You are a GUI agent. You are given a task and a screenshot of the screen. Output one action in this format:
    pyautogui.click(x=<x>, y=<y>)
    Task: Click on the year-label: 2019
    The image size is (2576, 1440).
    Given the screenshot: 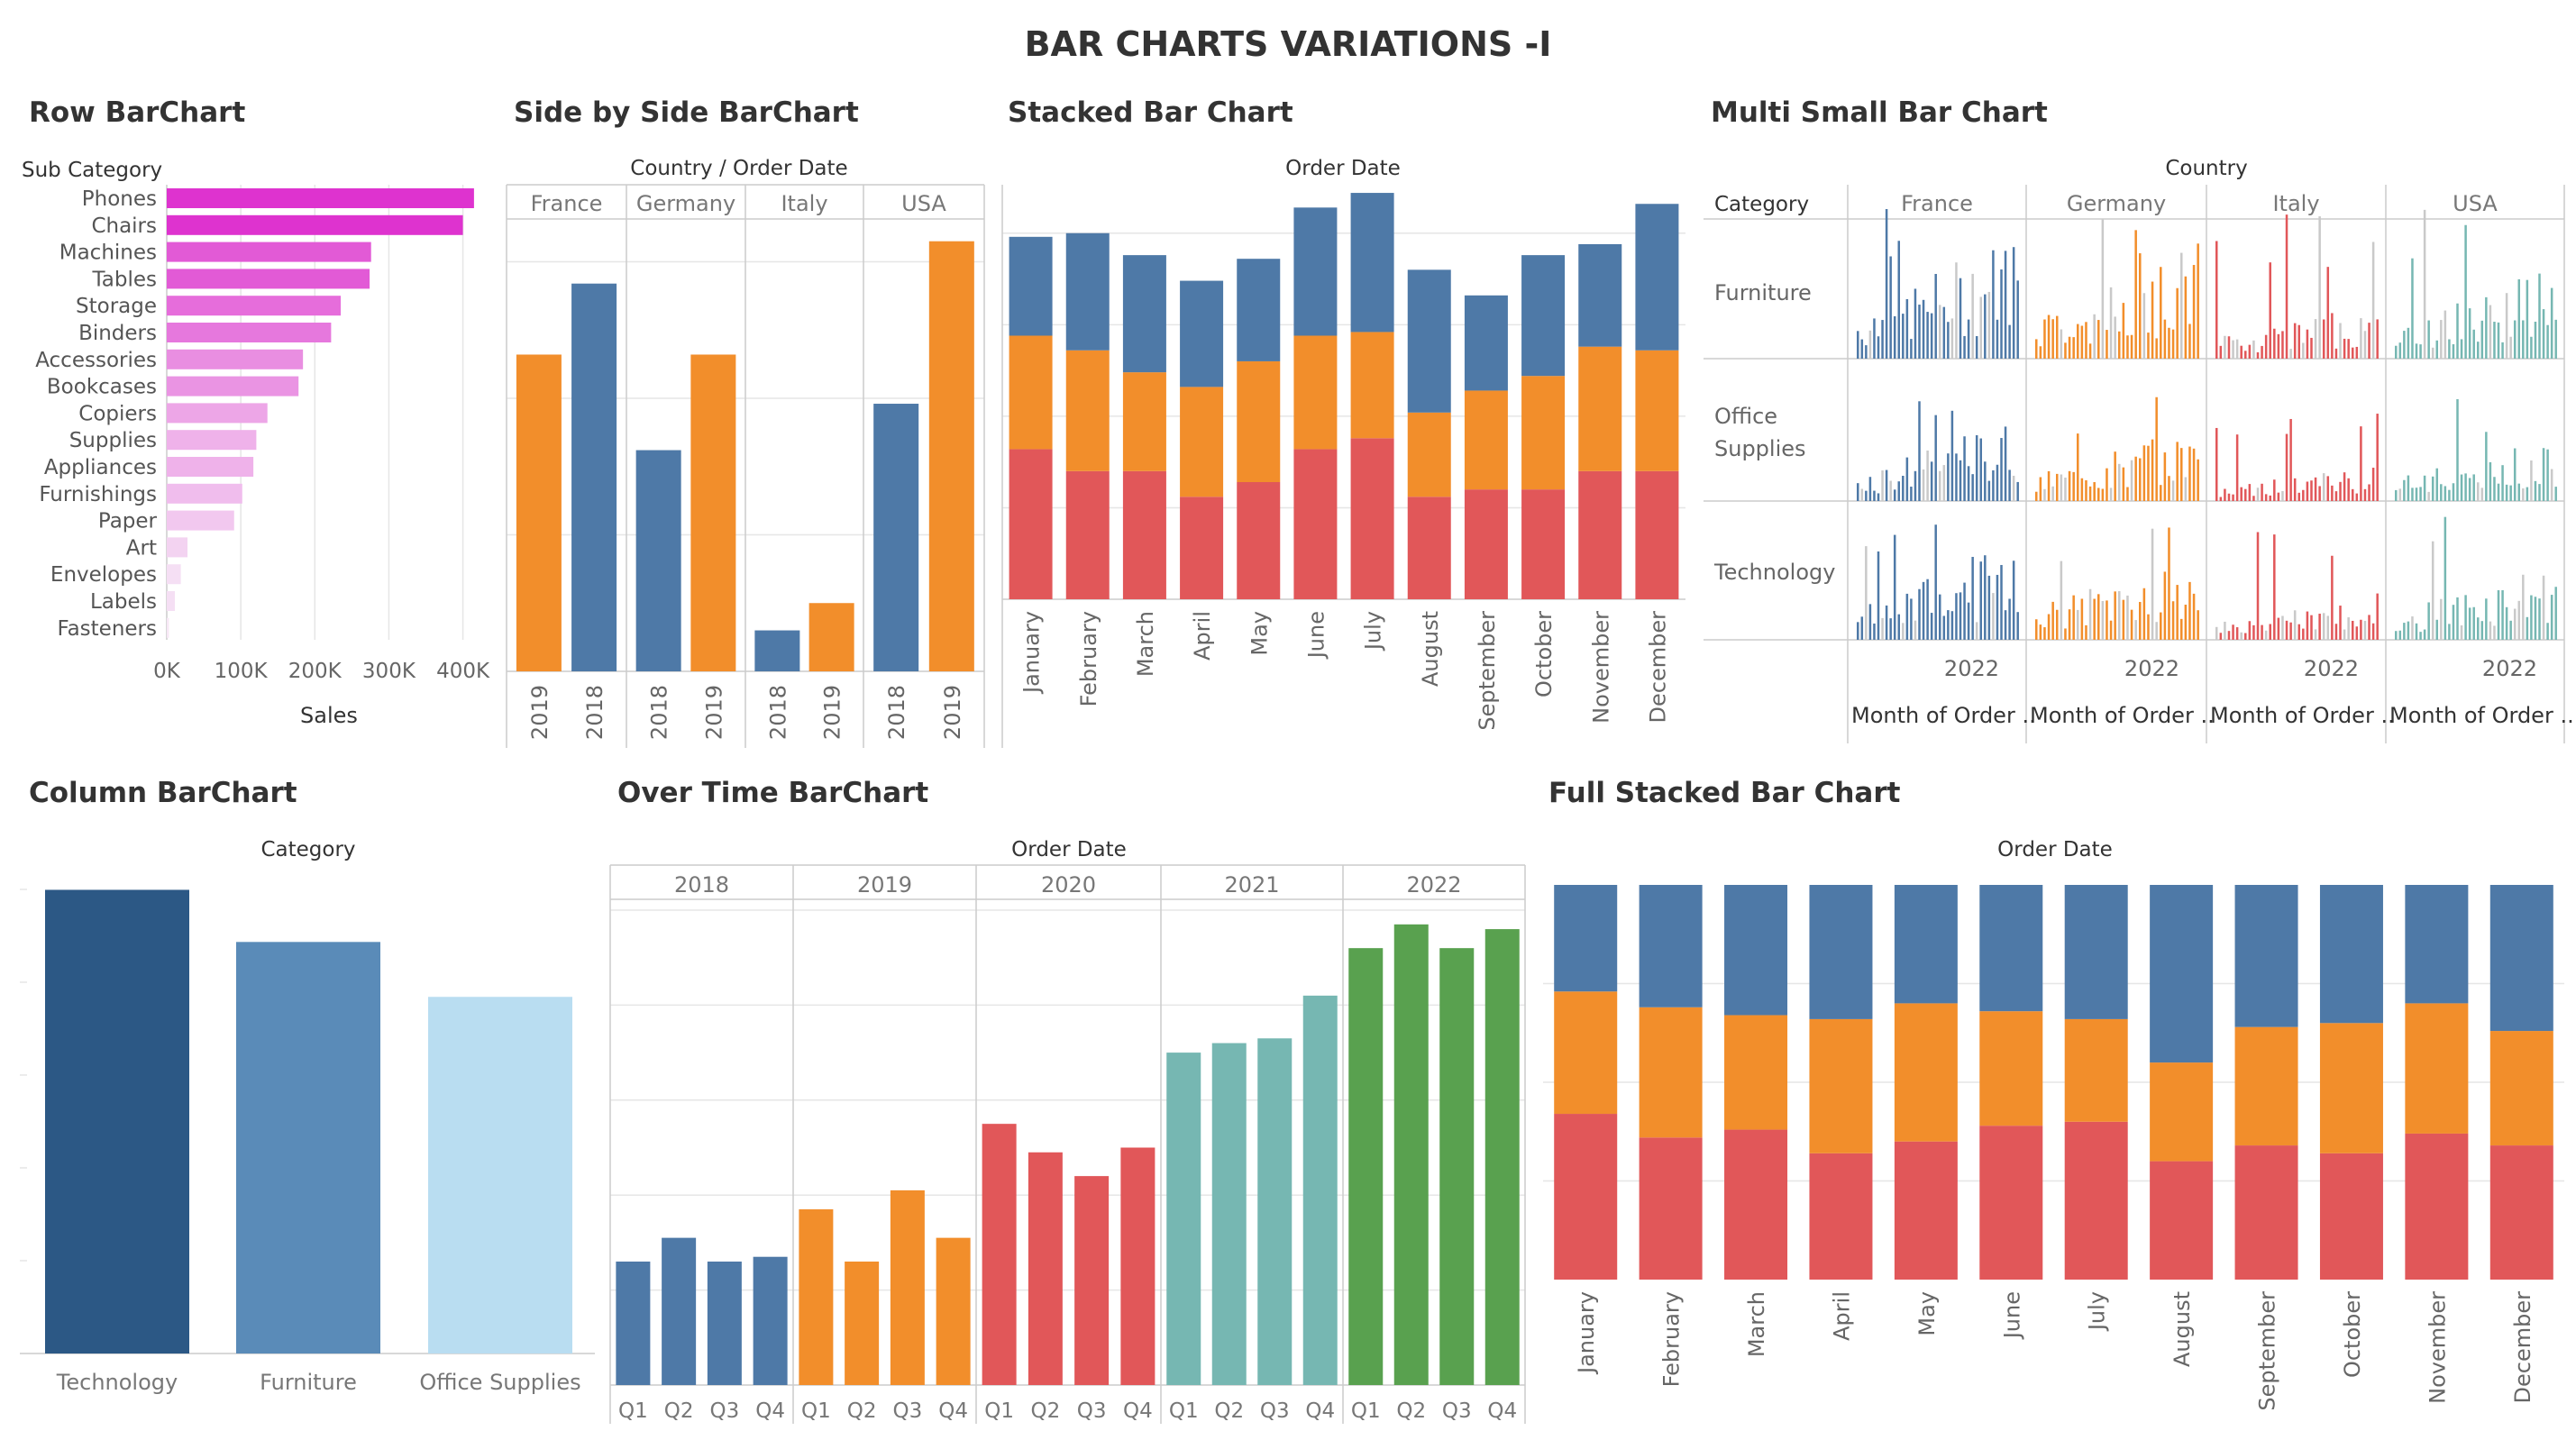 What is the action you would take?
    pyautogui.click(x=832, y=712)
    